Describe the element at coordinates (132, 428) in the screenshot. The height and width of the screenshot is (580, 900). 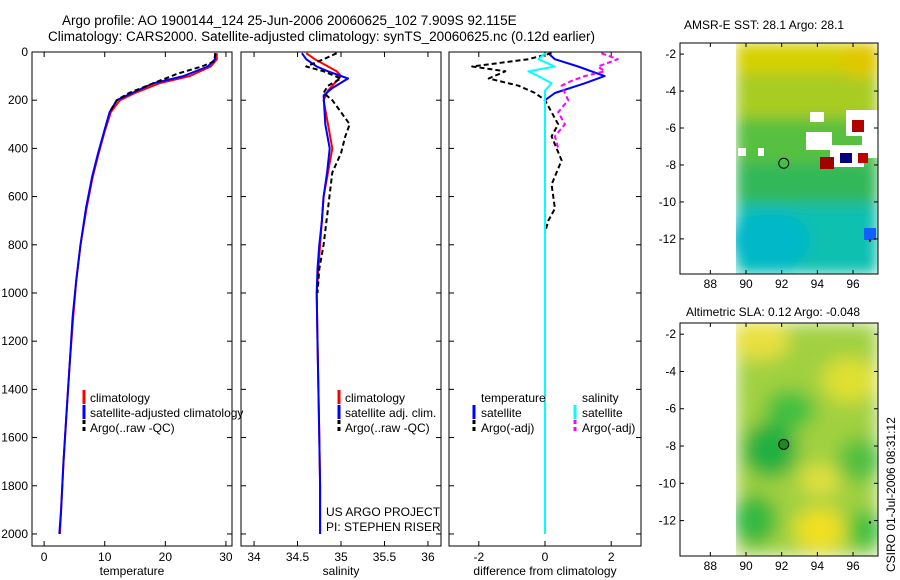
I see `legend-label-argo: Argo(..raw -QC)` at that location.